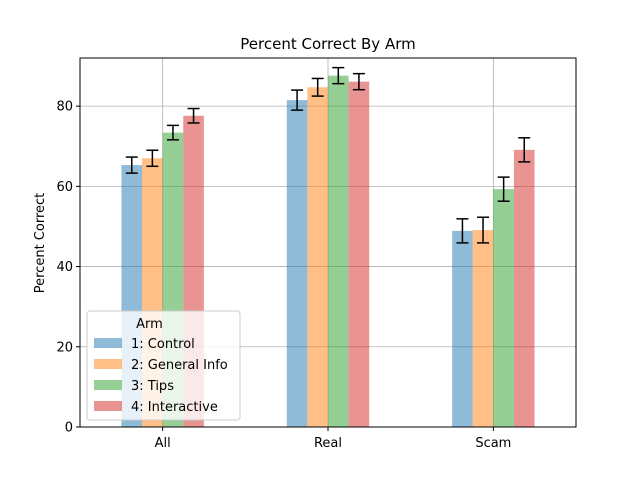 Image resolution: width=640 pixels, height=480 pixels. I want to click on y-tick-label: 20, so click(64, 347).